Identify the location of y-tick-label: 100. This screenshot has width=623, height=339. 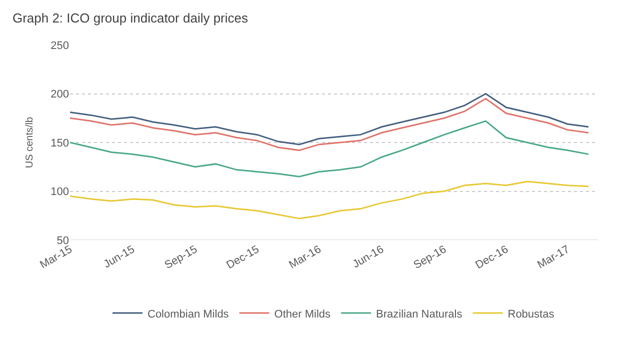
(59, 192).